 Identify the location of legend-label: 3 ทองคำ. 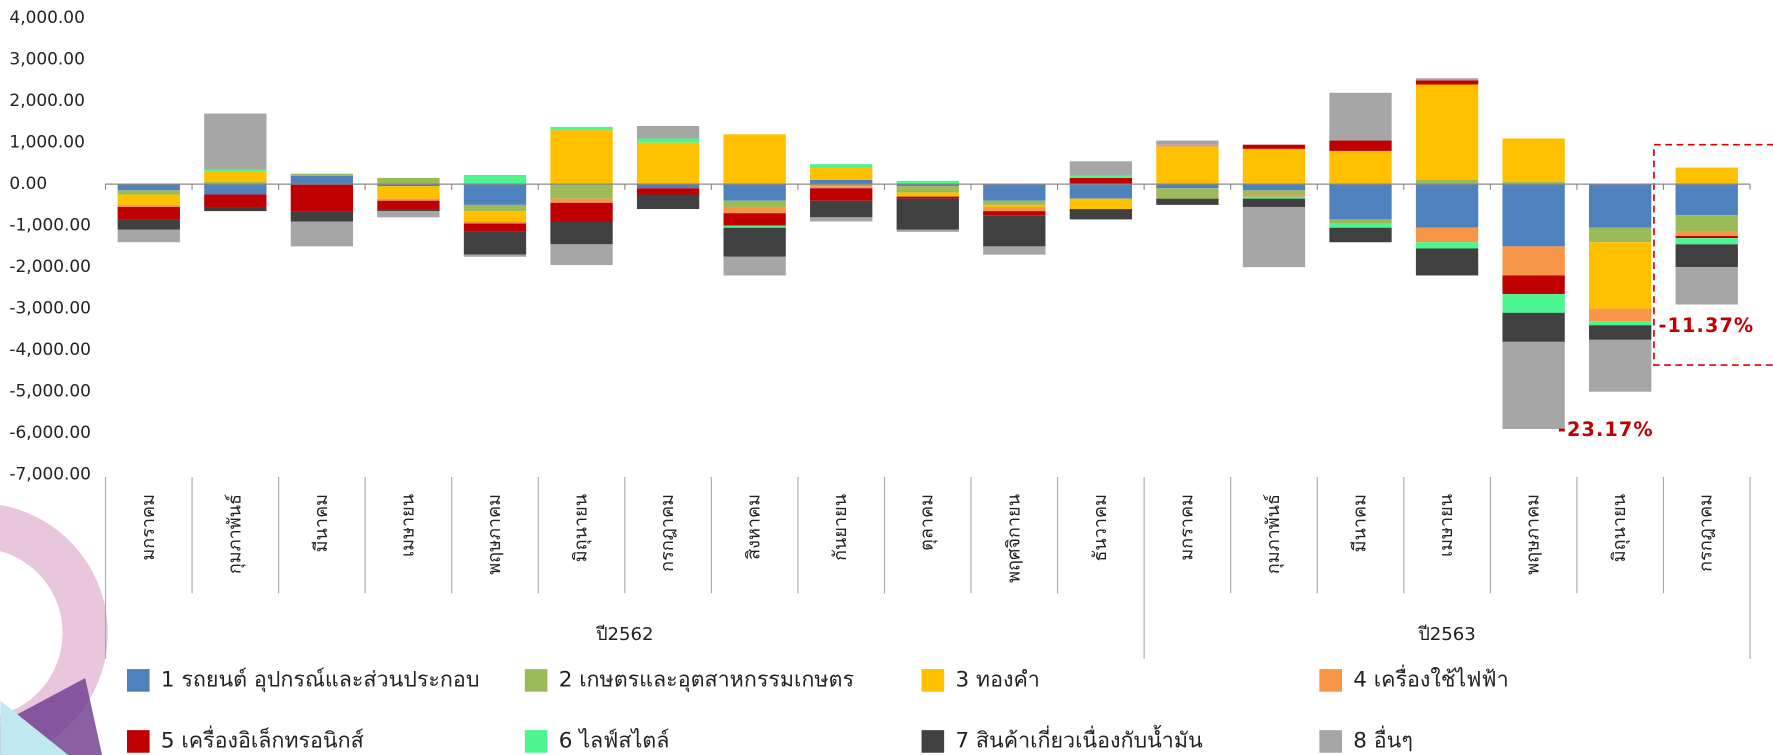
(997, 679).